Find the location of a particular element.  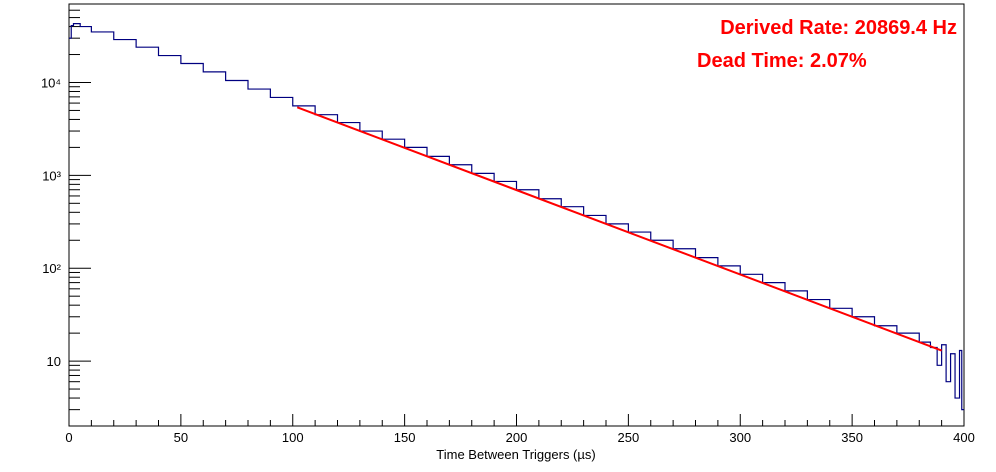

x-tick-label: 300 is located at coordinates (740, 437).